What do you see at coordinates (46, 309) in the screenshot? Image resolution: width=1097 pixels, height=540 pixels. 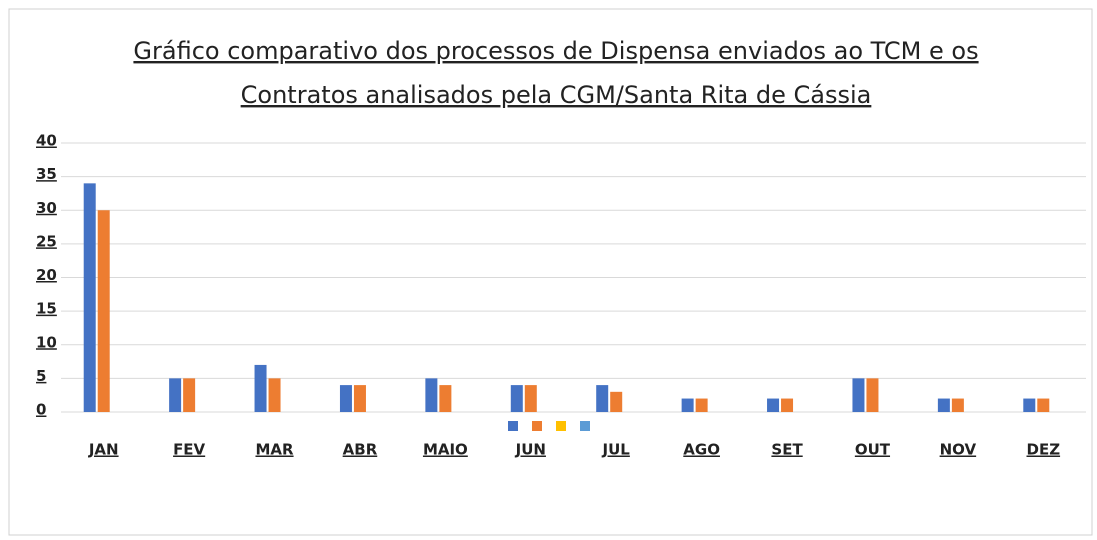 I see `y-tick-label: 15` at bounding box center [46, 309].